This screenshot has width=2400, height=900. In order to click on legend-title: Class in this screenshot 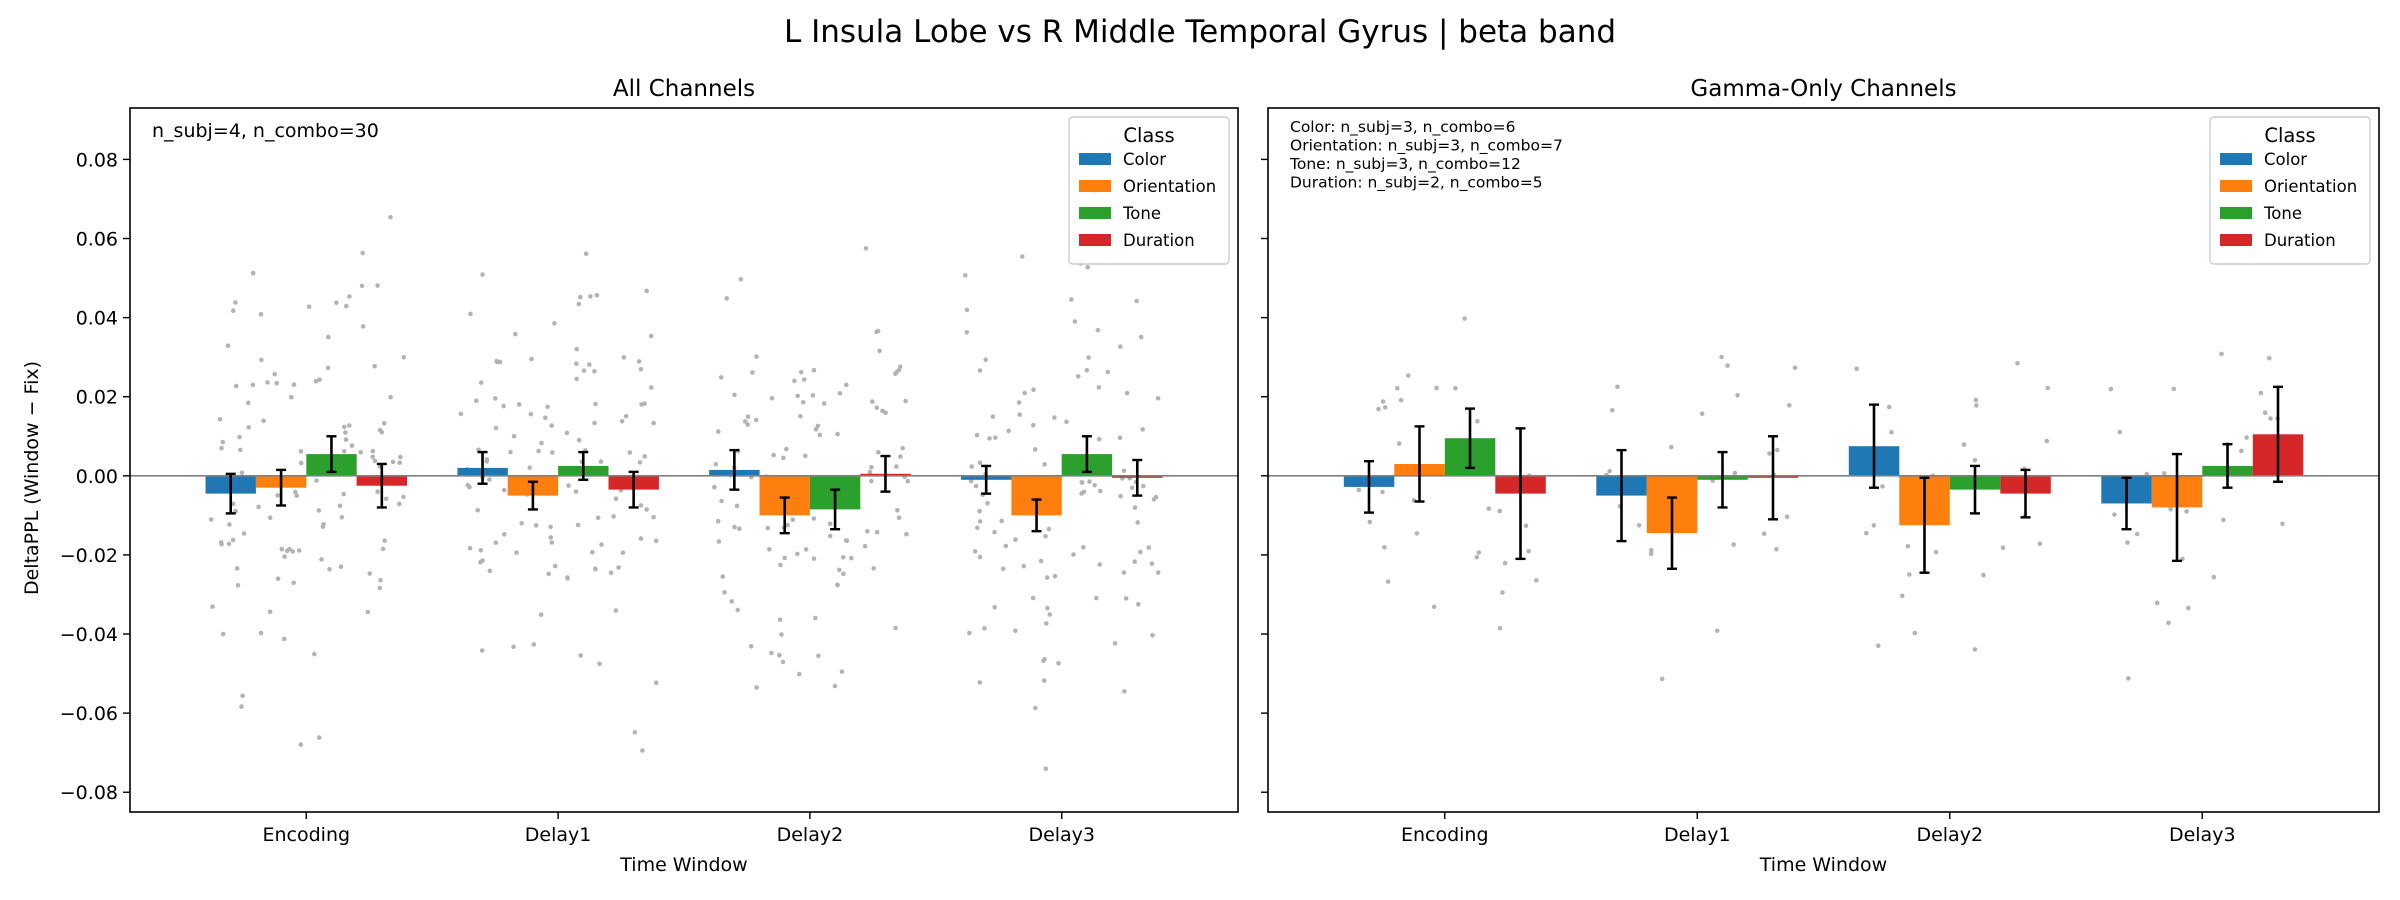, I will do `click(2289, 135)`.